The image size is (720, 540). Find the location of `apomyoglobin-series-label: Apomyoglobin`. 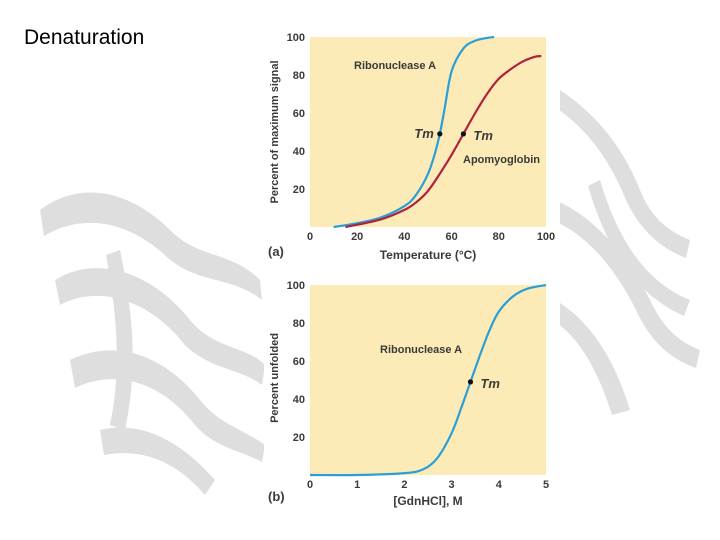

apomyoglobin-series-label: Apomyoglobin is located at coordinates (501, 160).